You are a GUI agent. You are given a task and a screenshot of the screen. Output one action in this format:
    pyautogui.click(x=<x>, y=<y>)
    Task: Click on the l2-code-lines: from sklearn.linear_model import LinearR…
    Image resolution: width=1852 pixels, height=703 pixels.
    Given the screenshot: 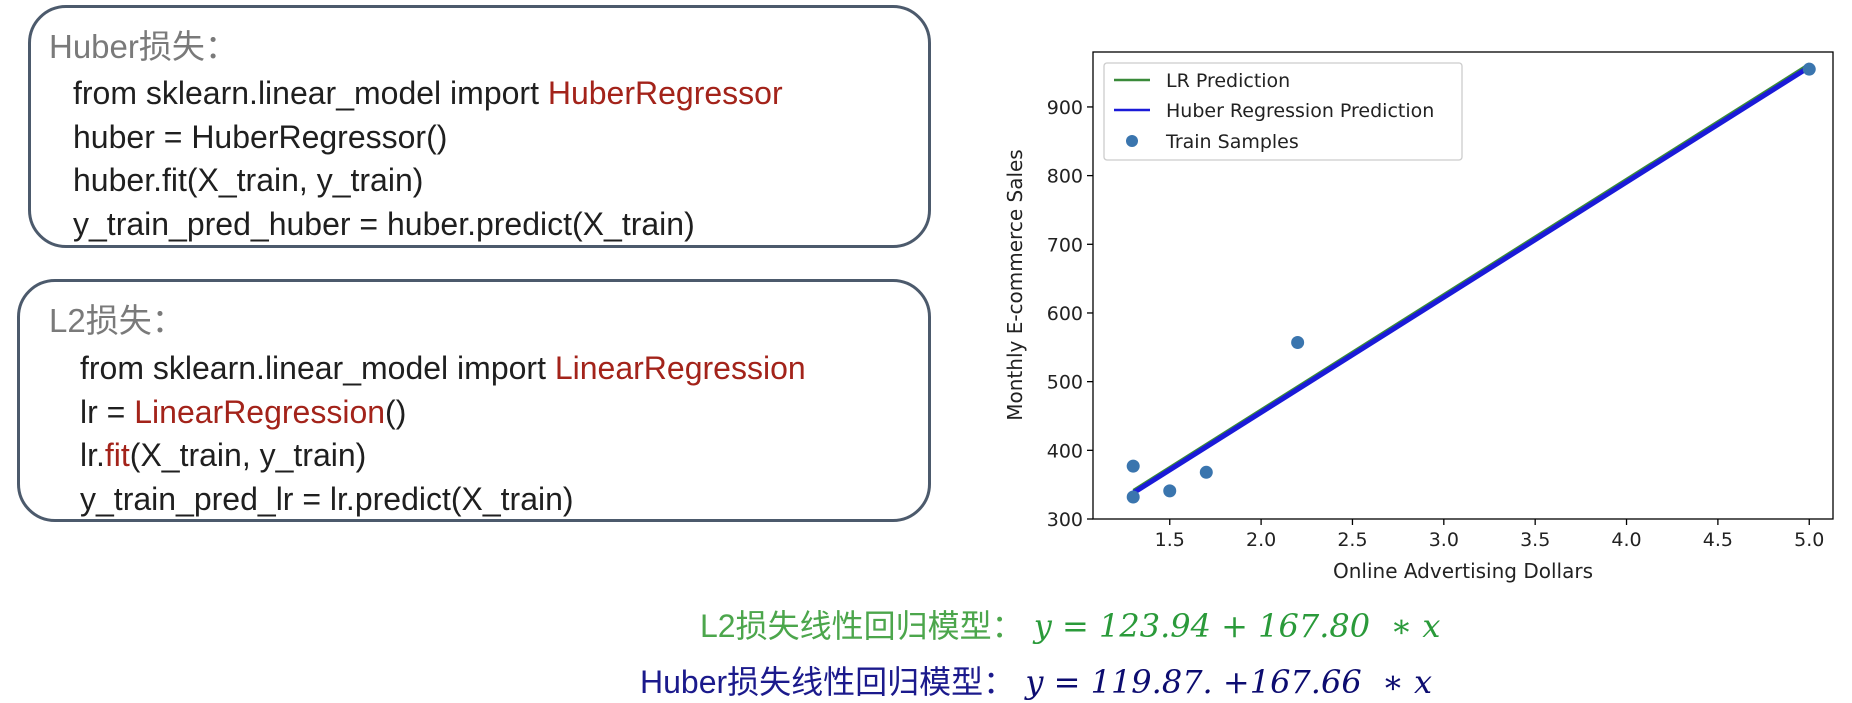 What is the action you would take?
    pyautogui.click(x=443, y=434)
    